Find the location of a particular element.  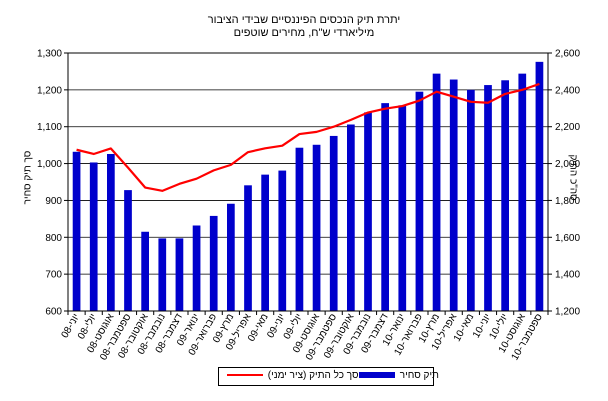

y-axis-left-title: סך תיק סחיר is located at coordinates (28, 177).